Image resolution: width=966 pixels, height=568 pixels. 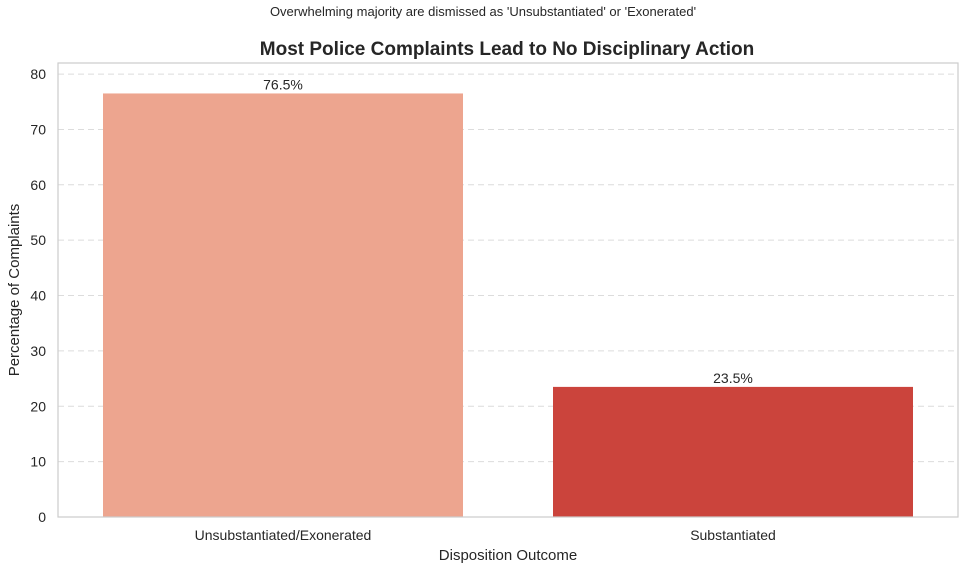 What do you see at coordinates (42, 517) in the screenshot?
I see `y-tick-label: 0` at bounding box center [42, 517].